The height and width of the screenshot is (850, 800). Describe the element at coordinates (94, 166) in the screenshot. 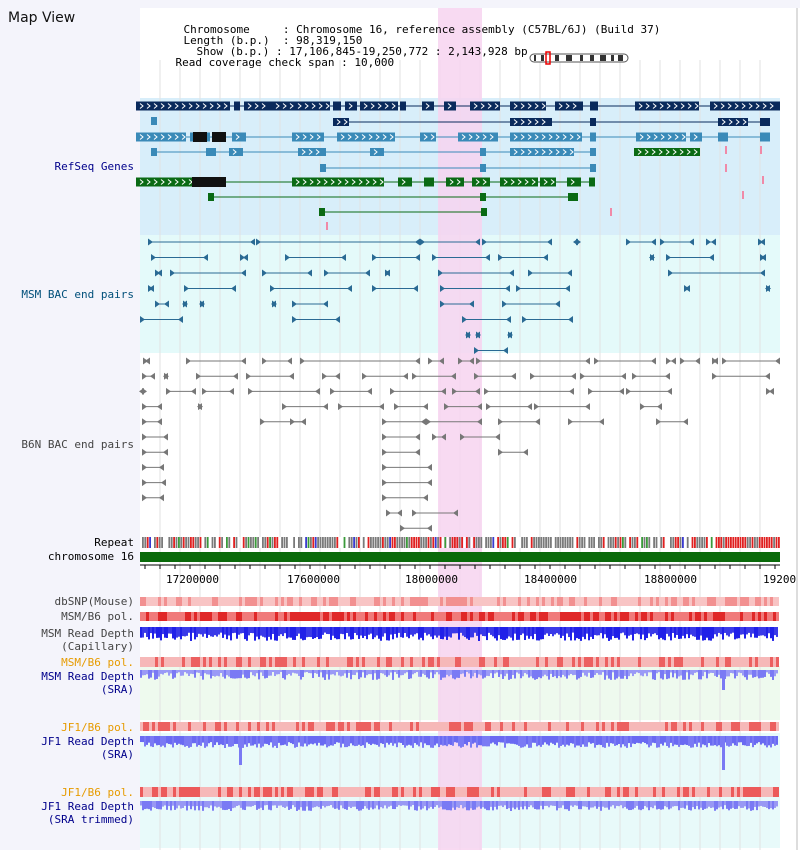

I see `track-label-refseq: RefSeq Genes` at that location.